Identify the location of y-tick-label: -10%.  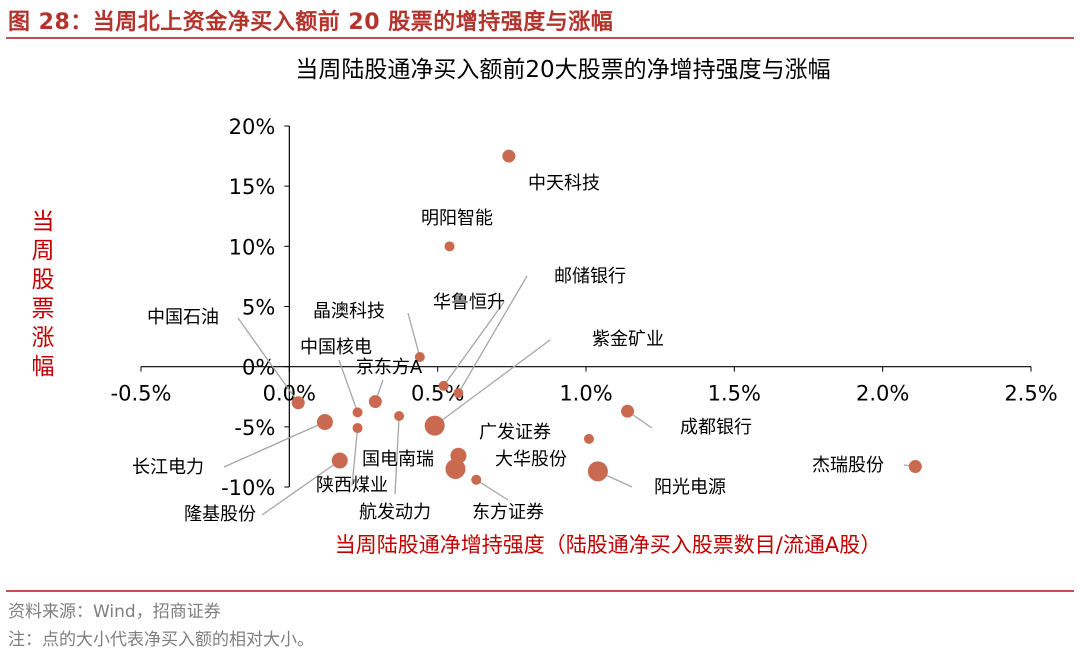
(248, 488).